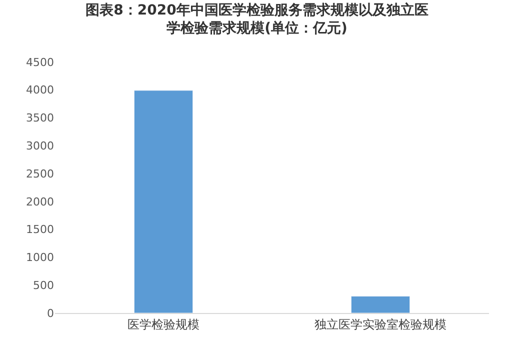 The height and width of the screenshot is (363, 514). What do you see at coordinates (50, 313) in the screenshot?
I see `y-tick-label: 0` at bounding box center [50, 313].